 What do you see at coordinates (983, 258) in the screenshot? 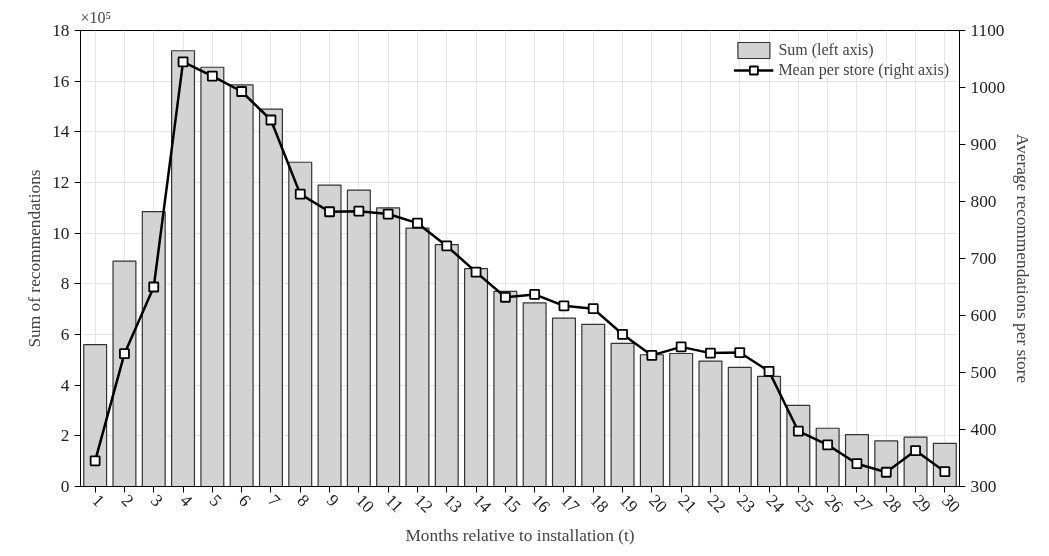
I see `y2-tick-label: 700` at bounding box center [983, 258].